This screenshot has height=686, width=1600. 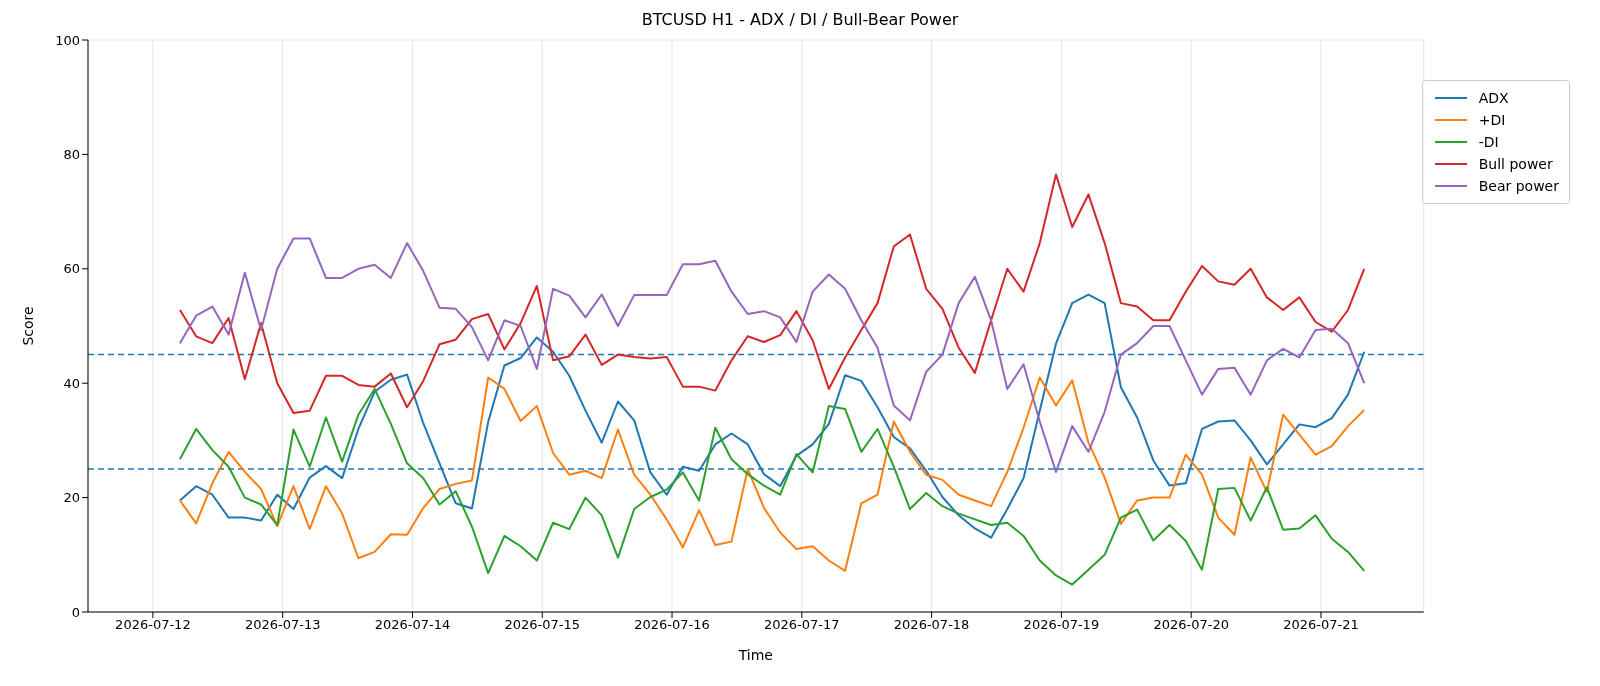 I want to click on x-tick-label: 2026-07-20, so click(x=1191, y=625).